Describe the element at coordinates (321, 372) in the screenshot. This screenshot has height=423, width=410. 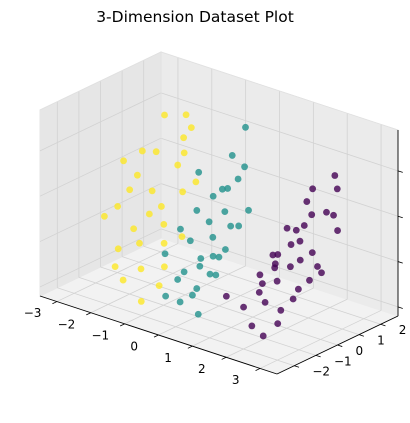
I see `y-tick-label: −2` at that location.